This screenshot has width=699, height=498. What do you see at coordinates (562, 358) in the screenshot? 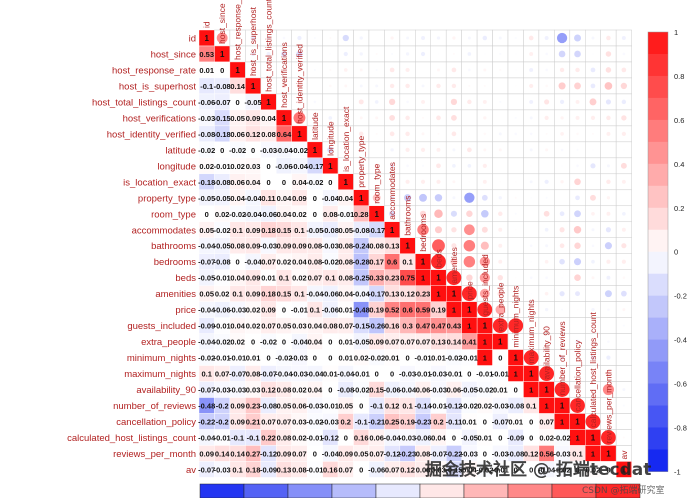
I see `column-label: number_of_reviews` at bounding box center [562, 358].